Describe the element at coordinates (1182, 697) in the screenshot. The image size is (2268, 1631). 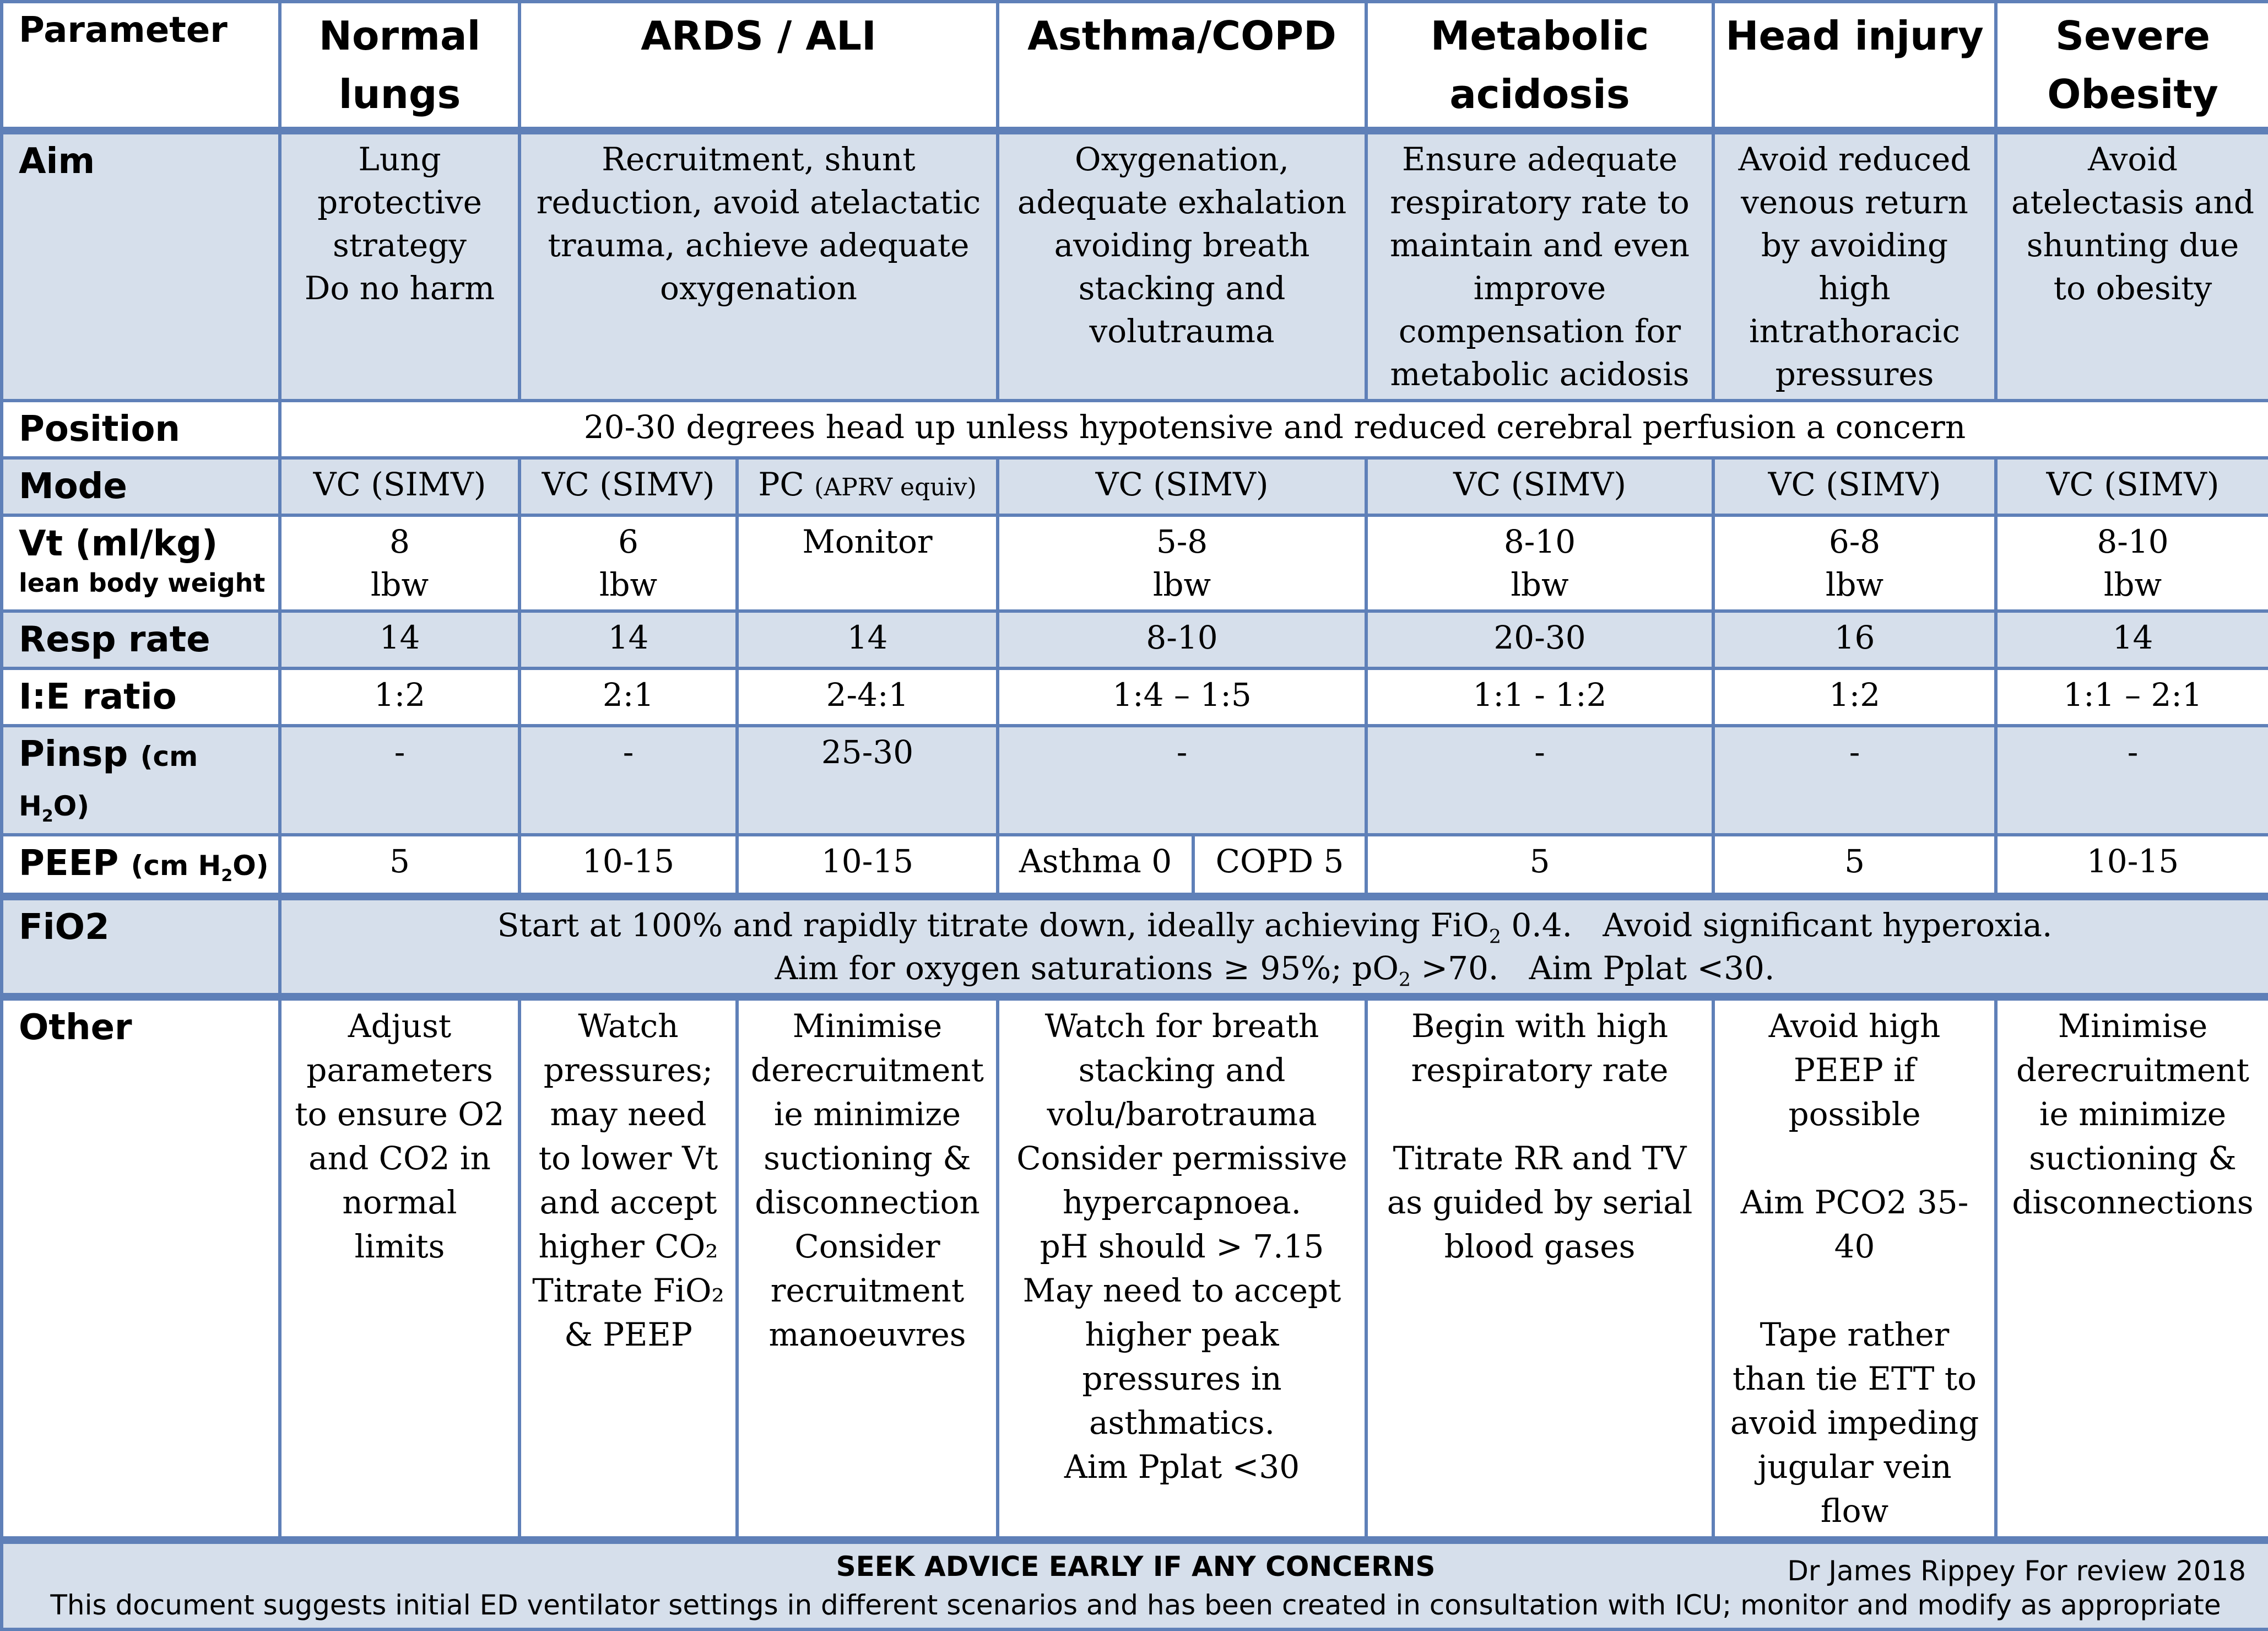
I see `ie-asthma: 1:4 – 1:5` at that location.